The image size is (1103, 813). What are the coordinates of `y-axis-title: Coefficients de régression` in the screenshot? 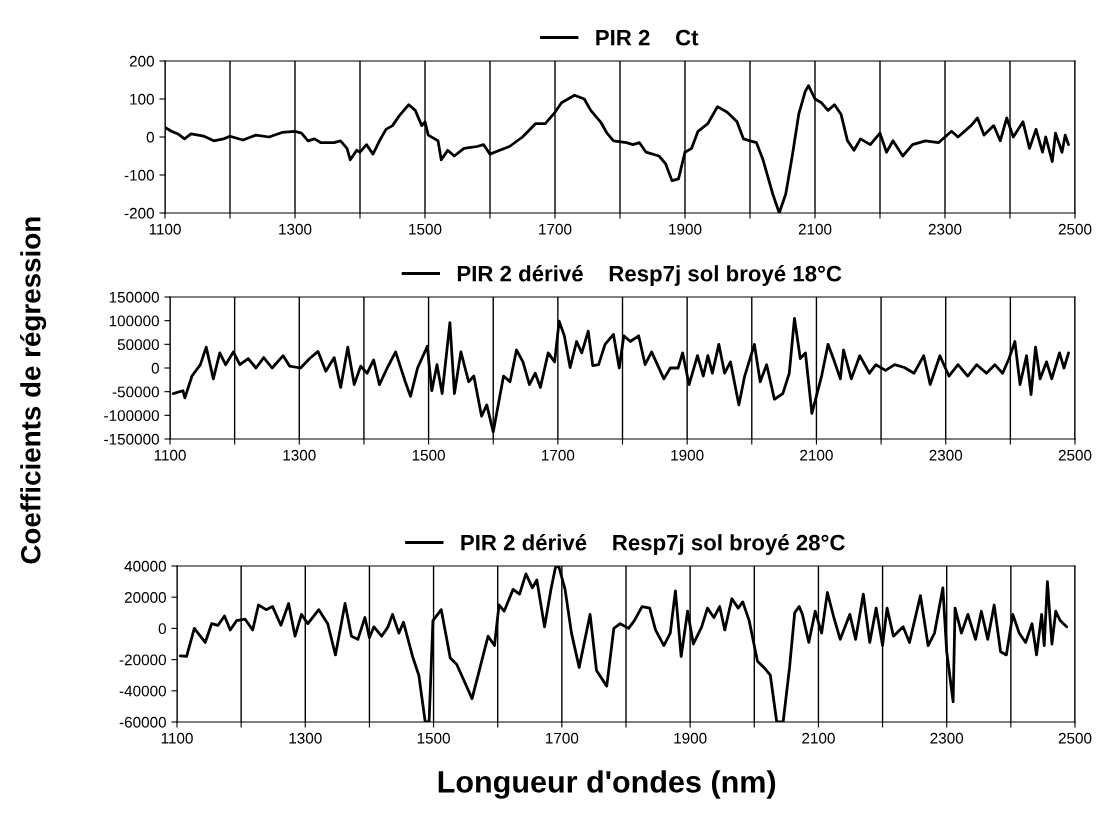 It's located at (33, 390).